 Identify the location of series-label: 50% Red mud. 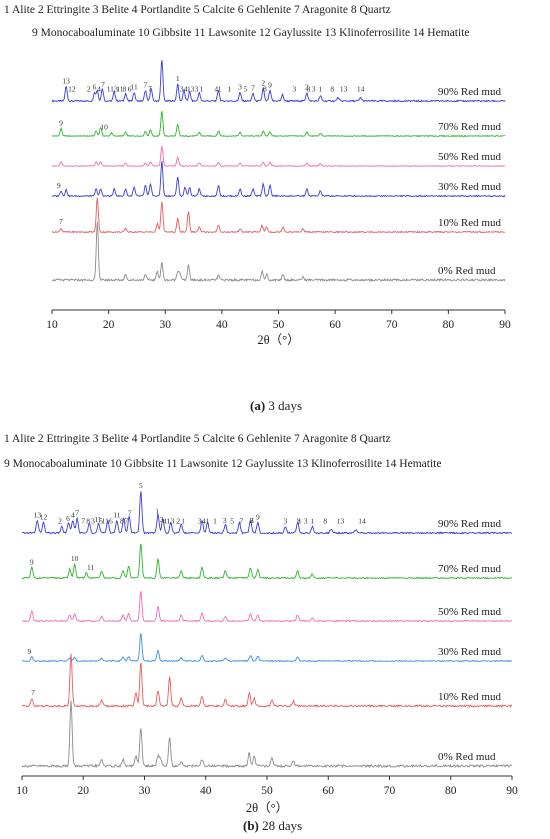
(469, 157).